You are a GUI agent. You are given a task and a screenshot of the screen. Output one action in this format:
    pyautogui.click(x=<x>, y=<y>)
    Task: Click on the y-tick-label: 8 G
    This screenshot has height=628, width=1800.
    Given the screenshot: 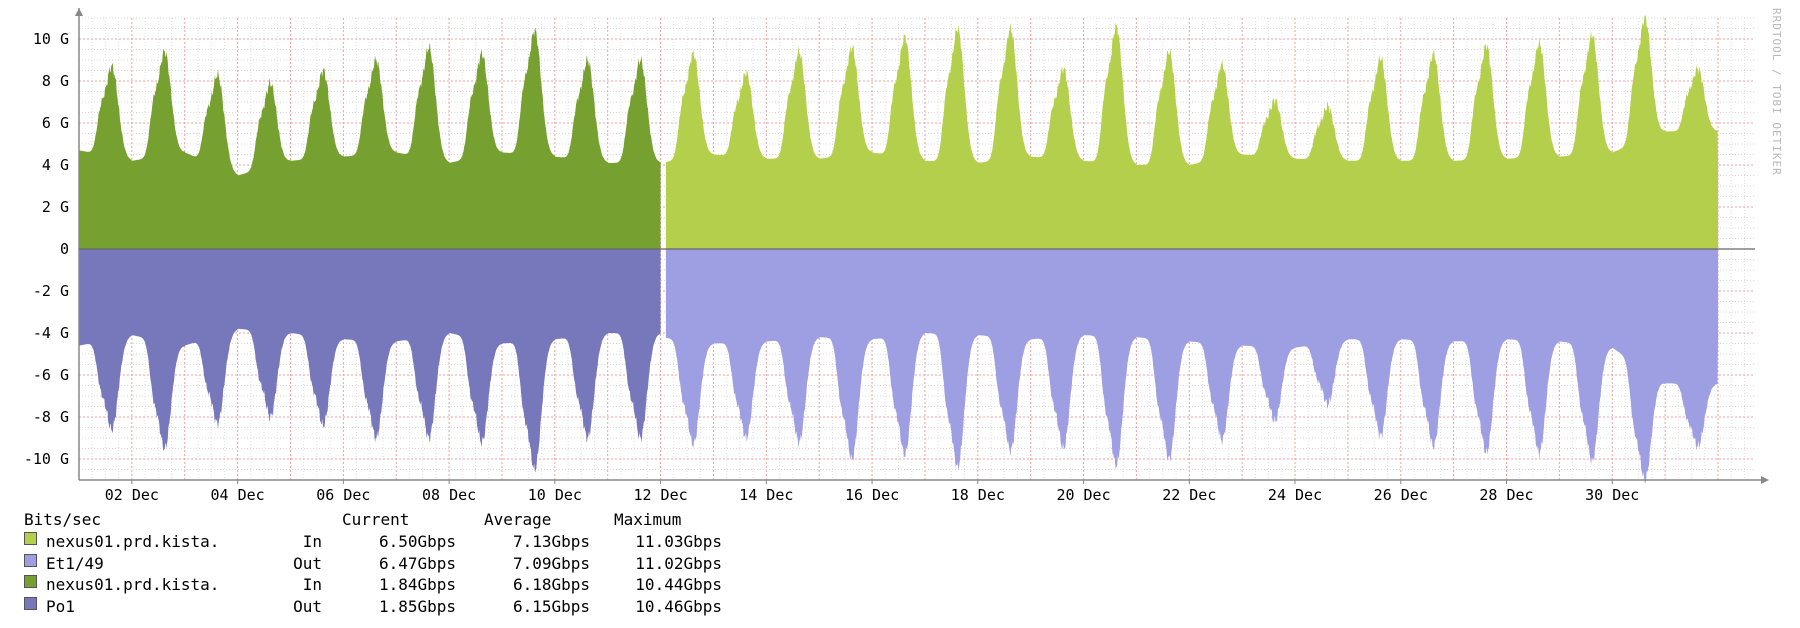 What is the action you would take?
    pyautogui.click(x=55, y=81)
    